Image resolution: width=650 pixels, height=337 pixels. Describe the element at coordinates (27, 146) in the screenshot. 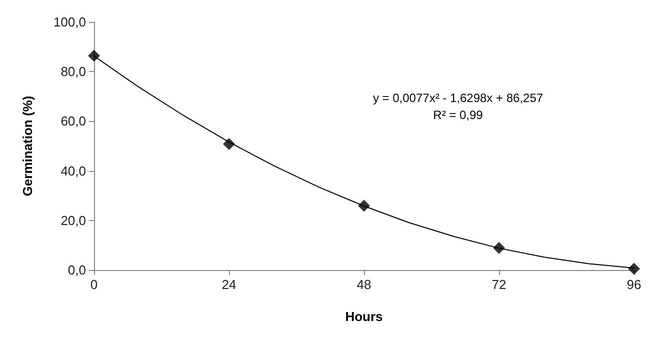

I see `y-axis-title: Germination (%)` at that location.